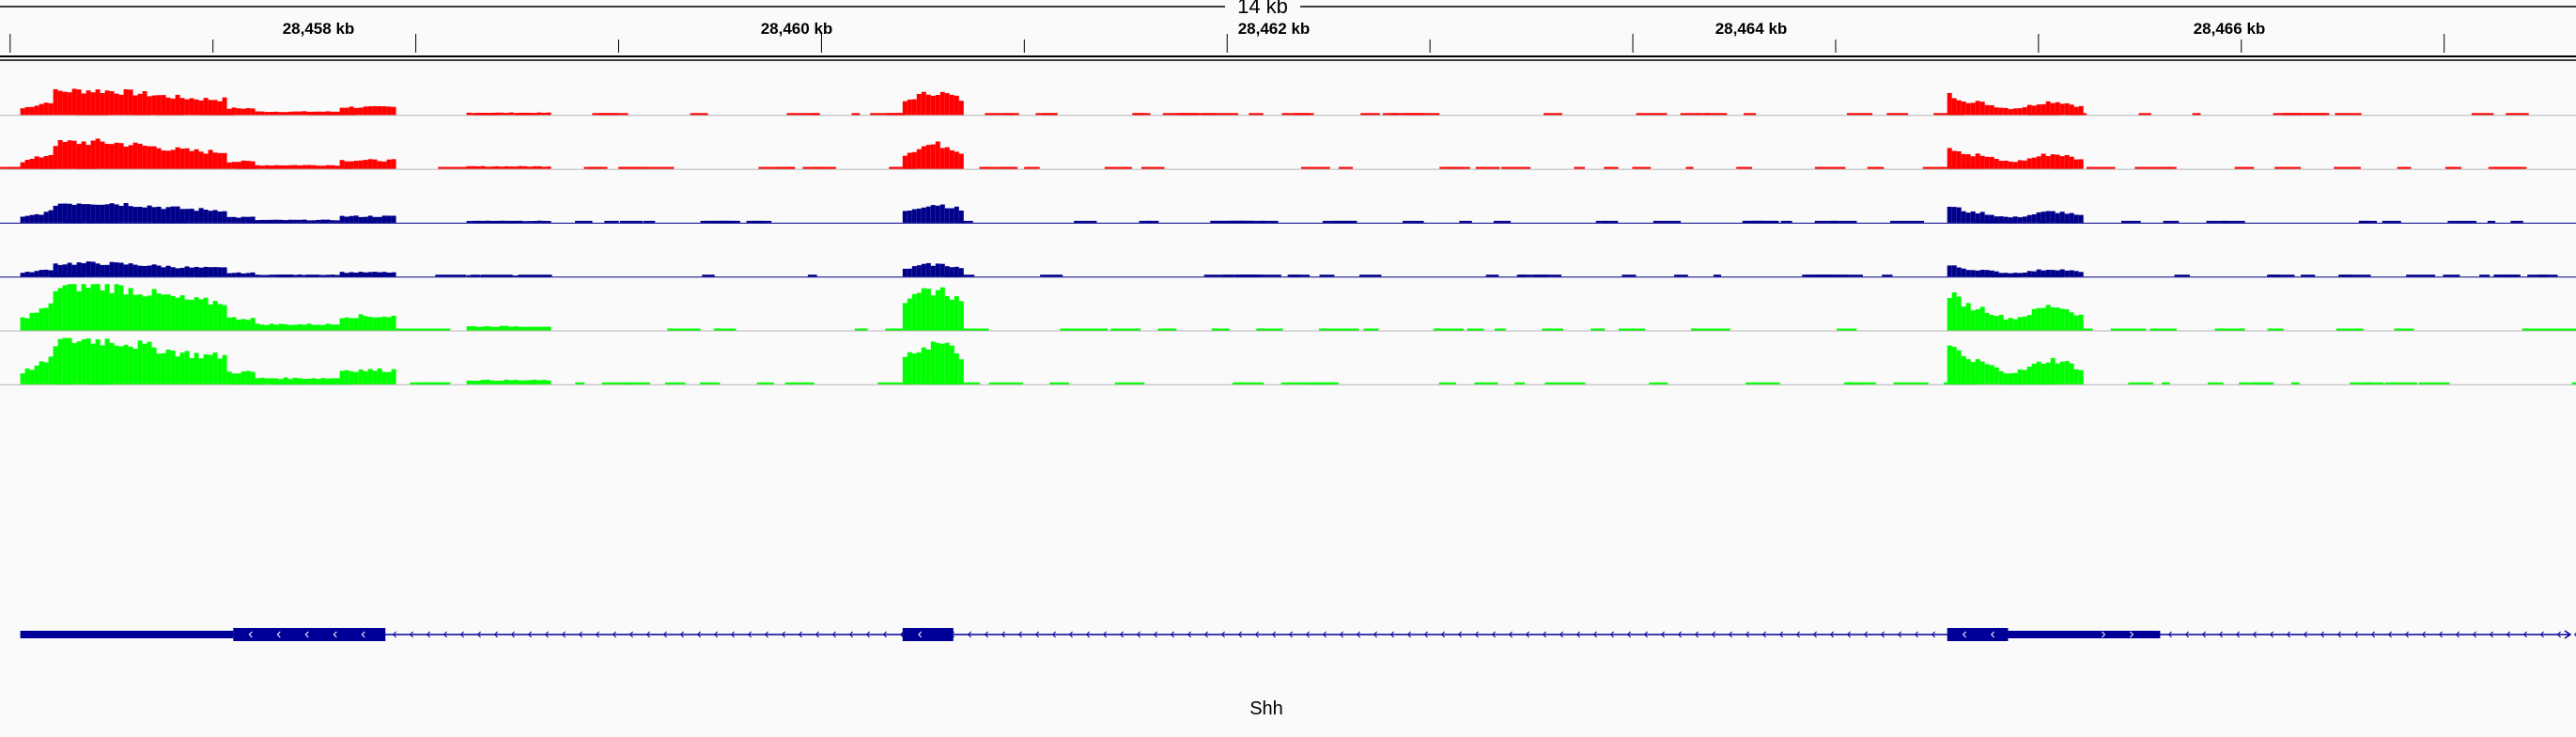  What do you see at coordinates (1298, 634) in the screenshot?
I see `gene-track` at bounding box center [1298, 634].